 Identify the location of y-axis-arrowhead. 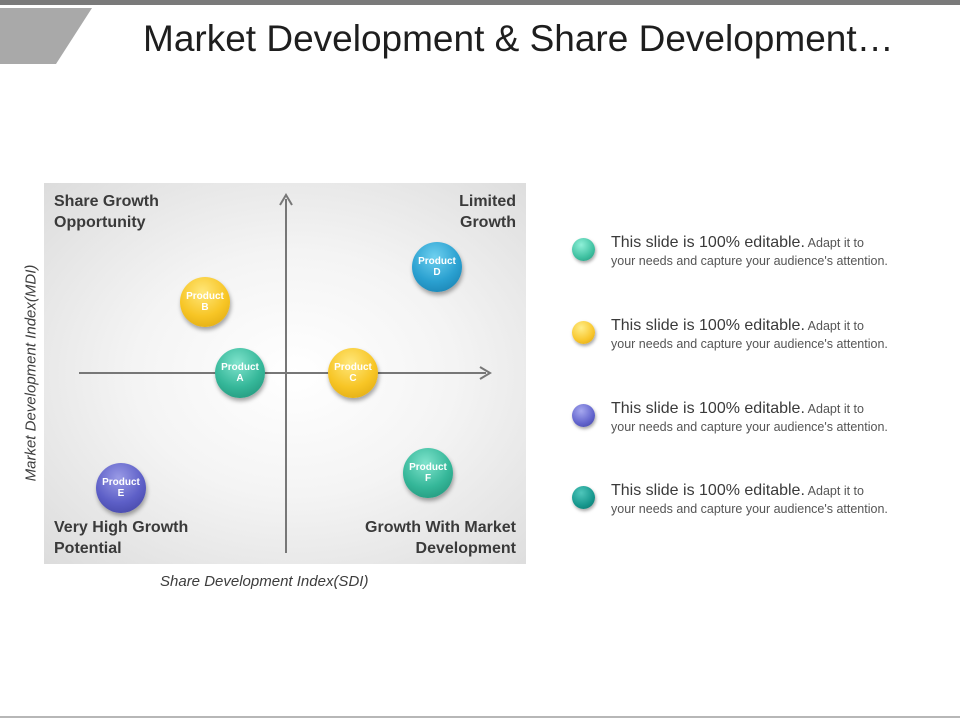
(286, 199).